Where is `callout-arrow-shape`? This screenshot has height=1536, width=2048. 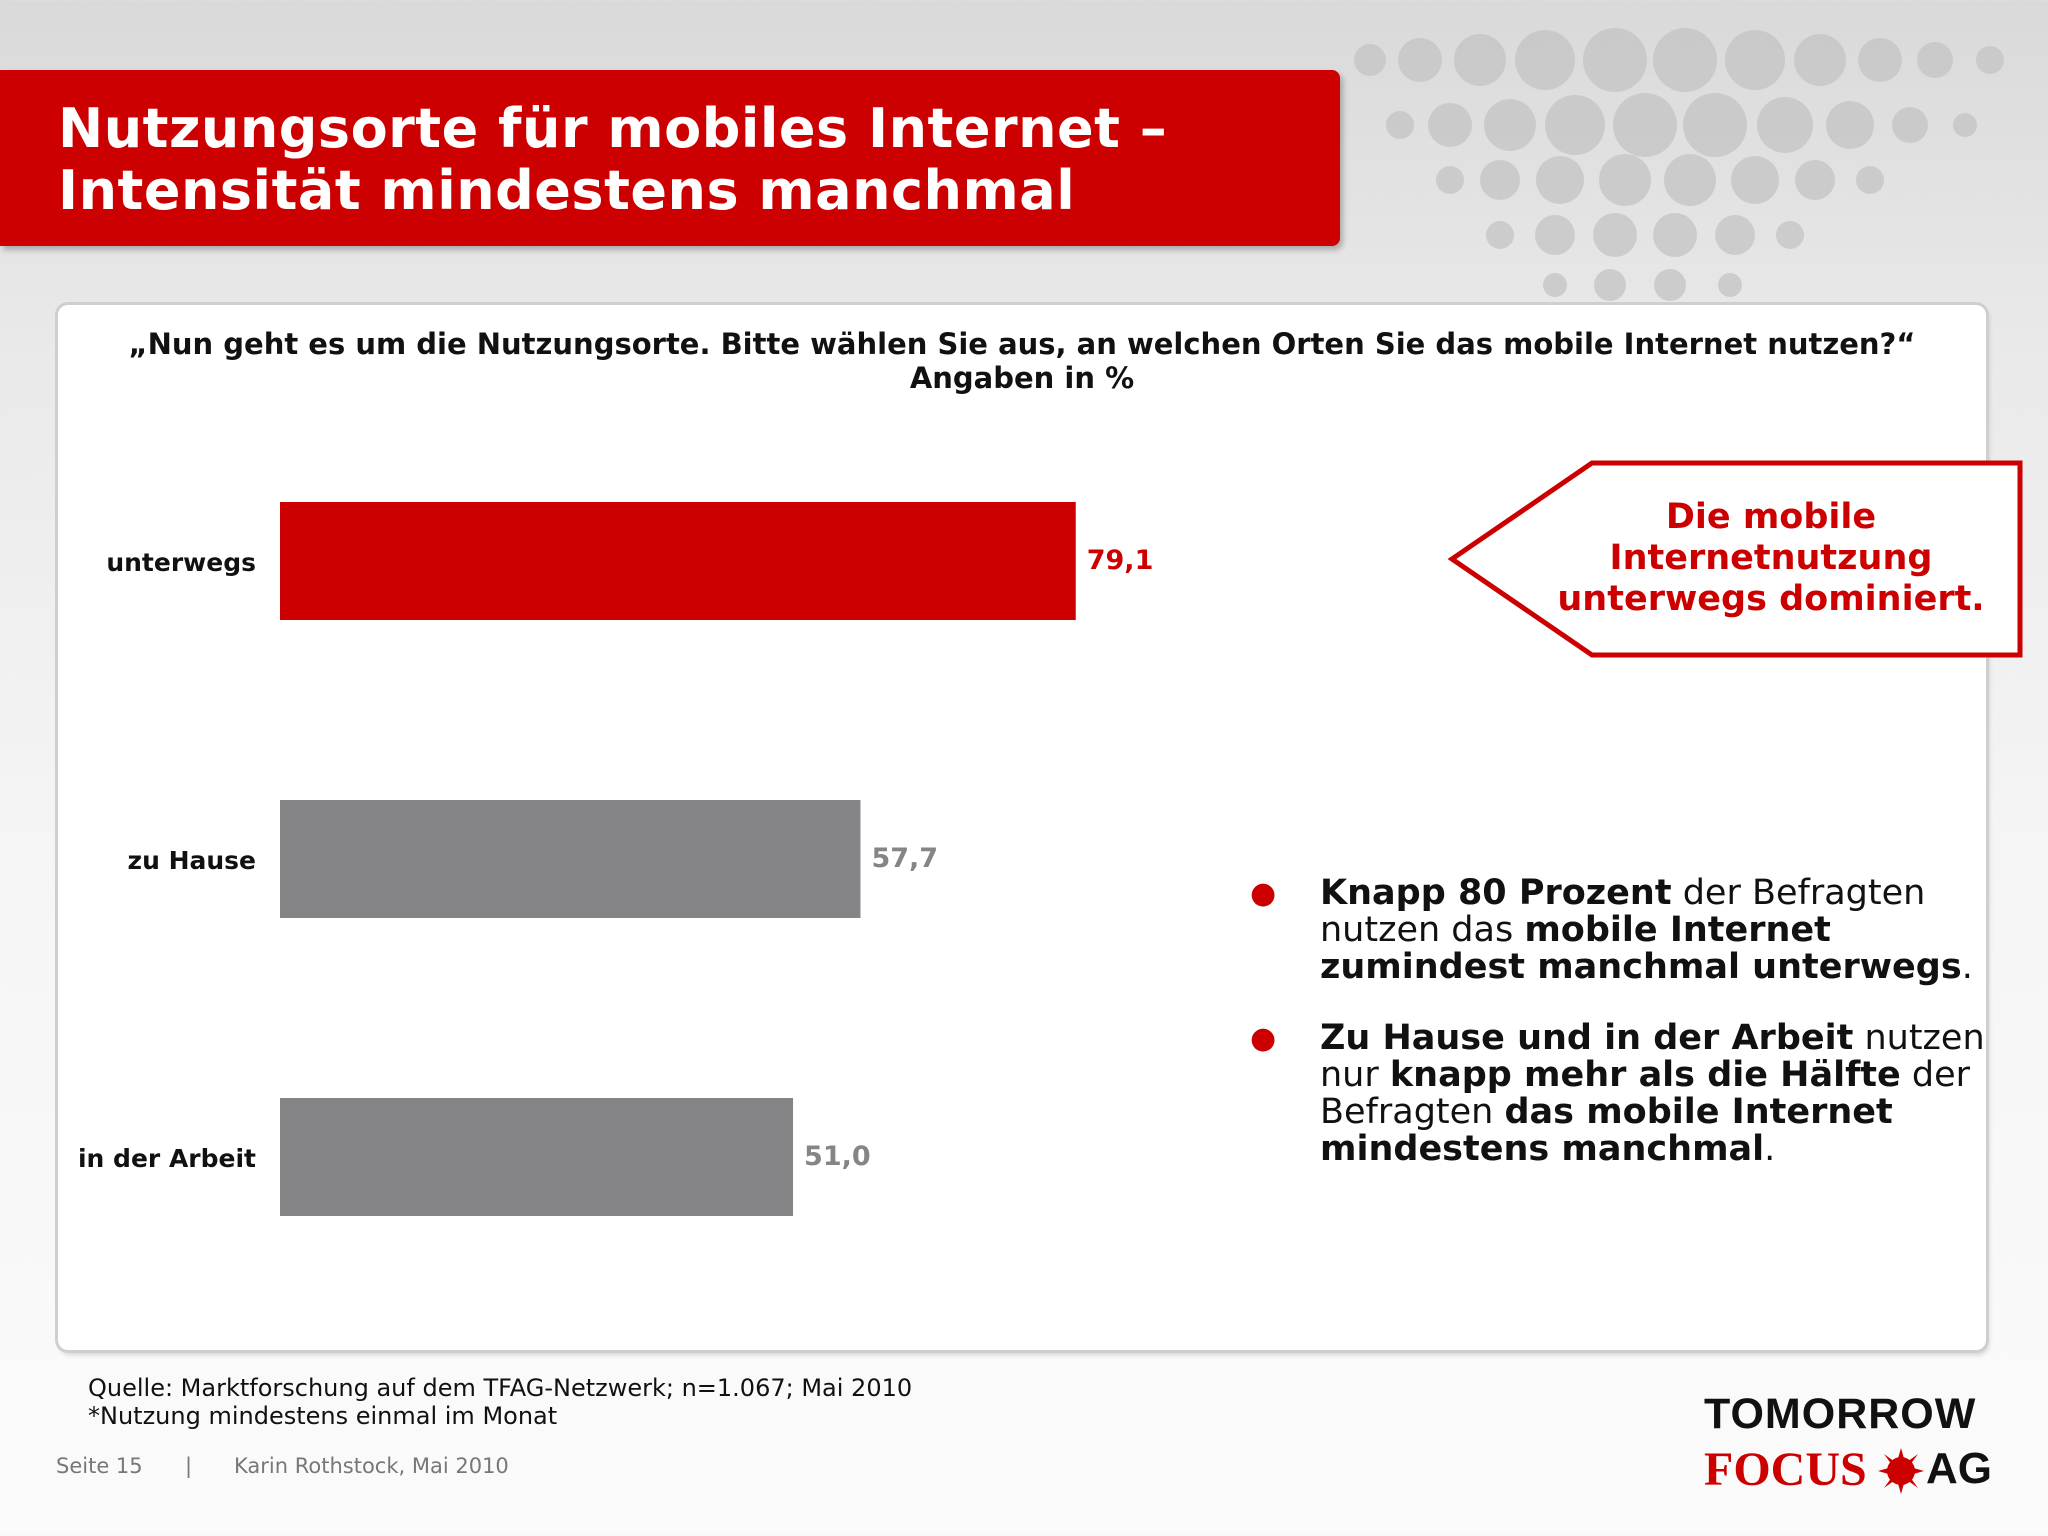 callout-arrow-shape is located at coordinates (1735, 559).